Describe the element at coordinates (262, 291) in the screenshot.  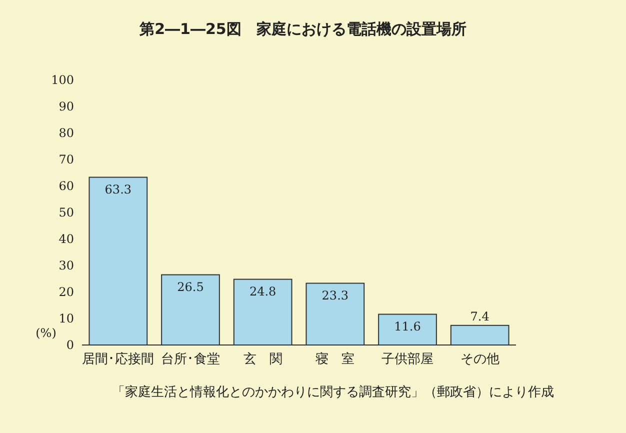
I see `data-label: 24.8` at that location.